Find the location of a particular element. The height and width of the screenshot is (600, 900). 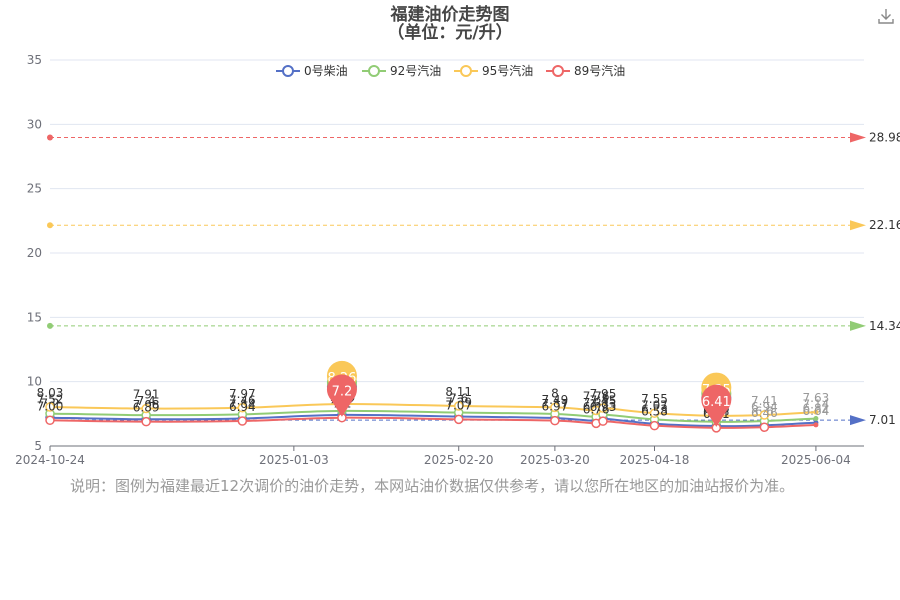

data-label: 7.95 is located at coordinates (603, 394).